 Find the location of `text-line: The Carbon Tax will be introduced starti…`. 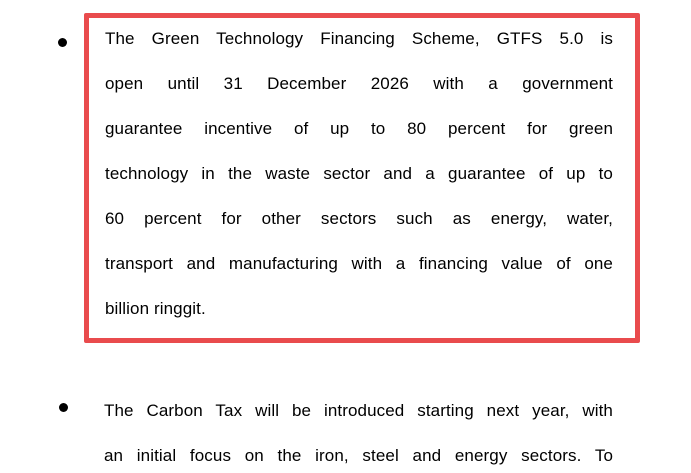

text-line: The Carbon Tax will be introduced starti… is located at coordinates (358, 410).